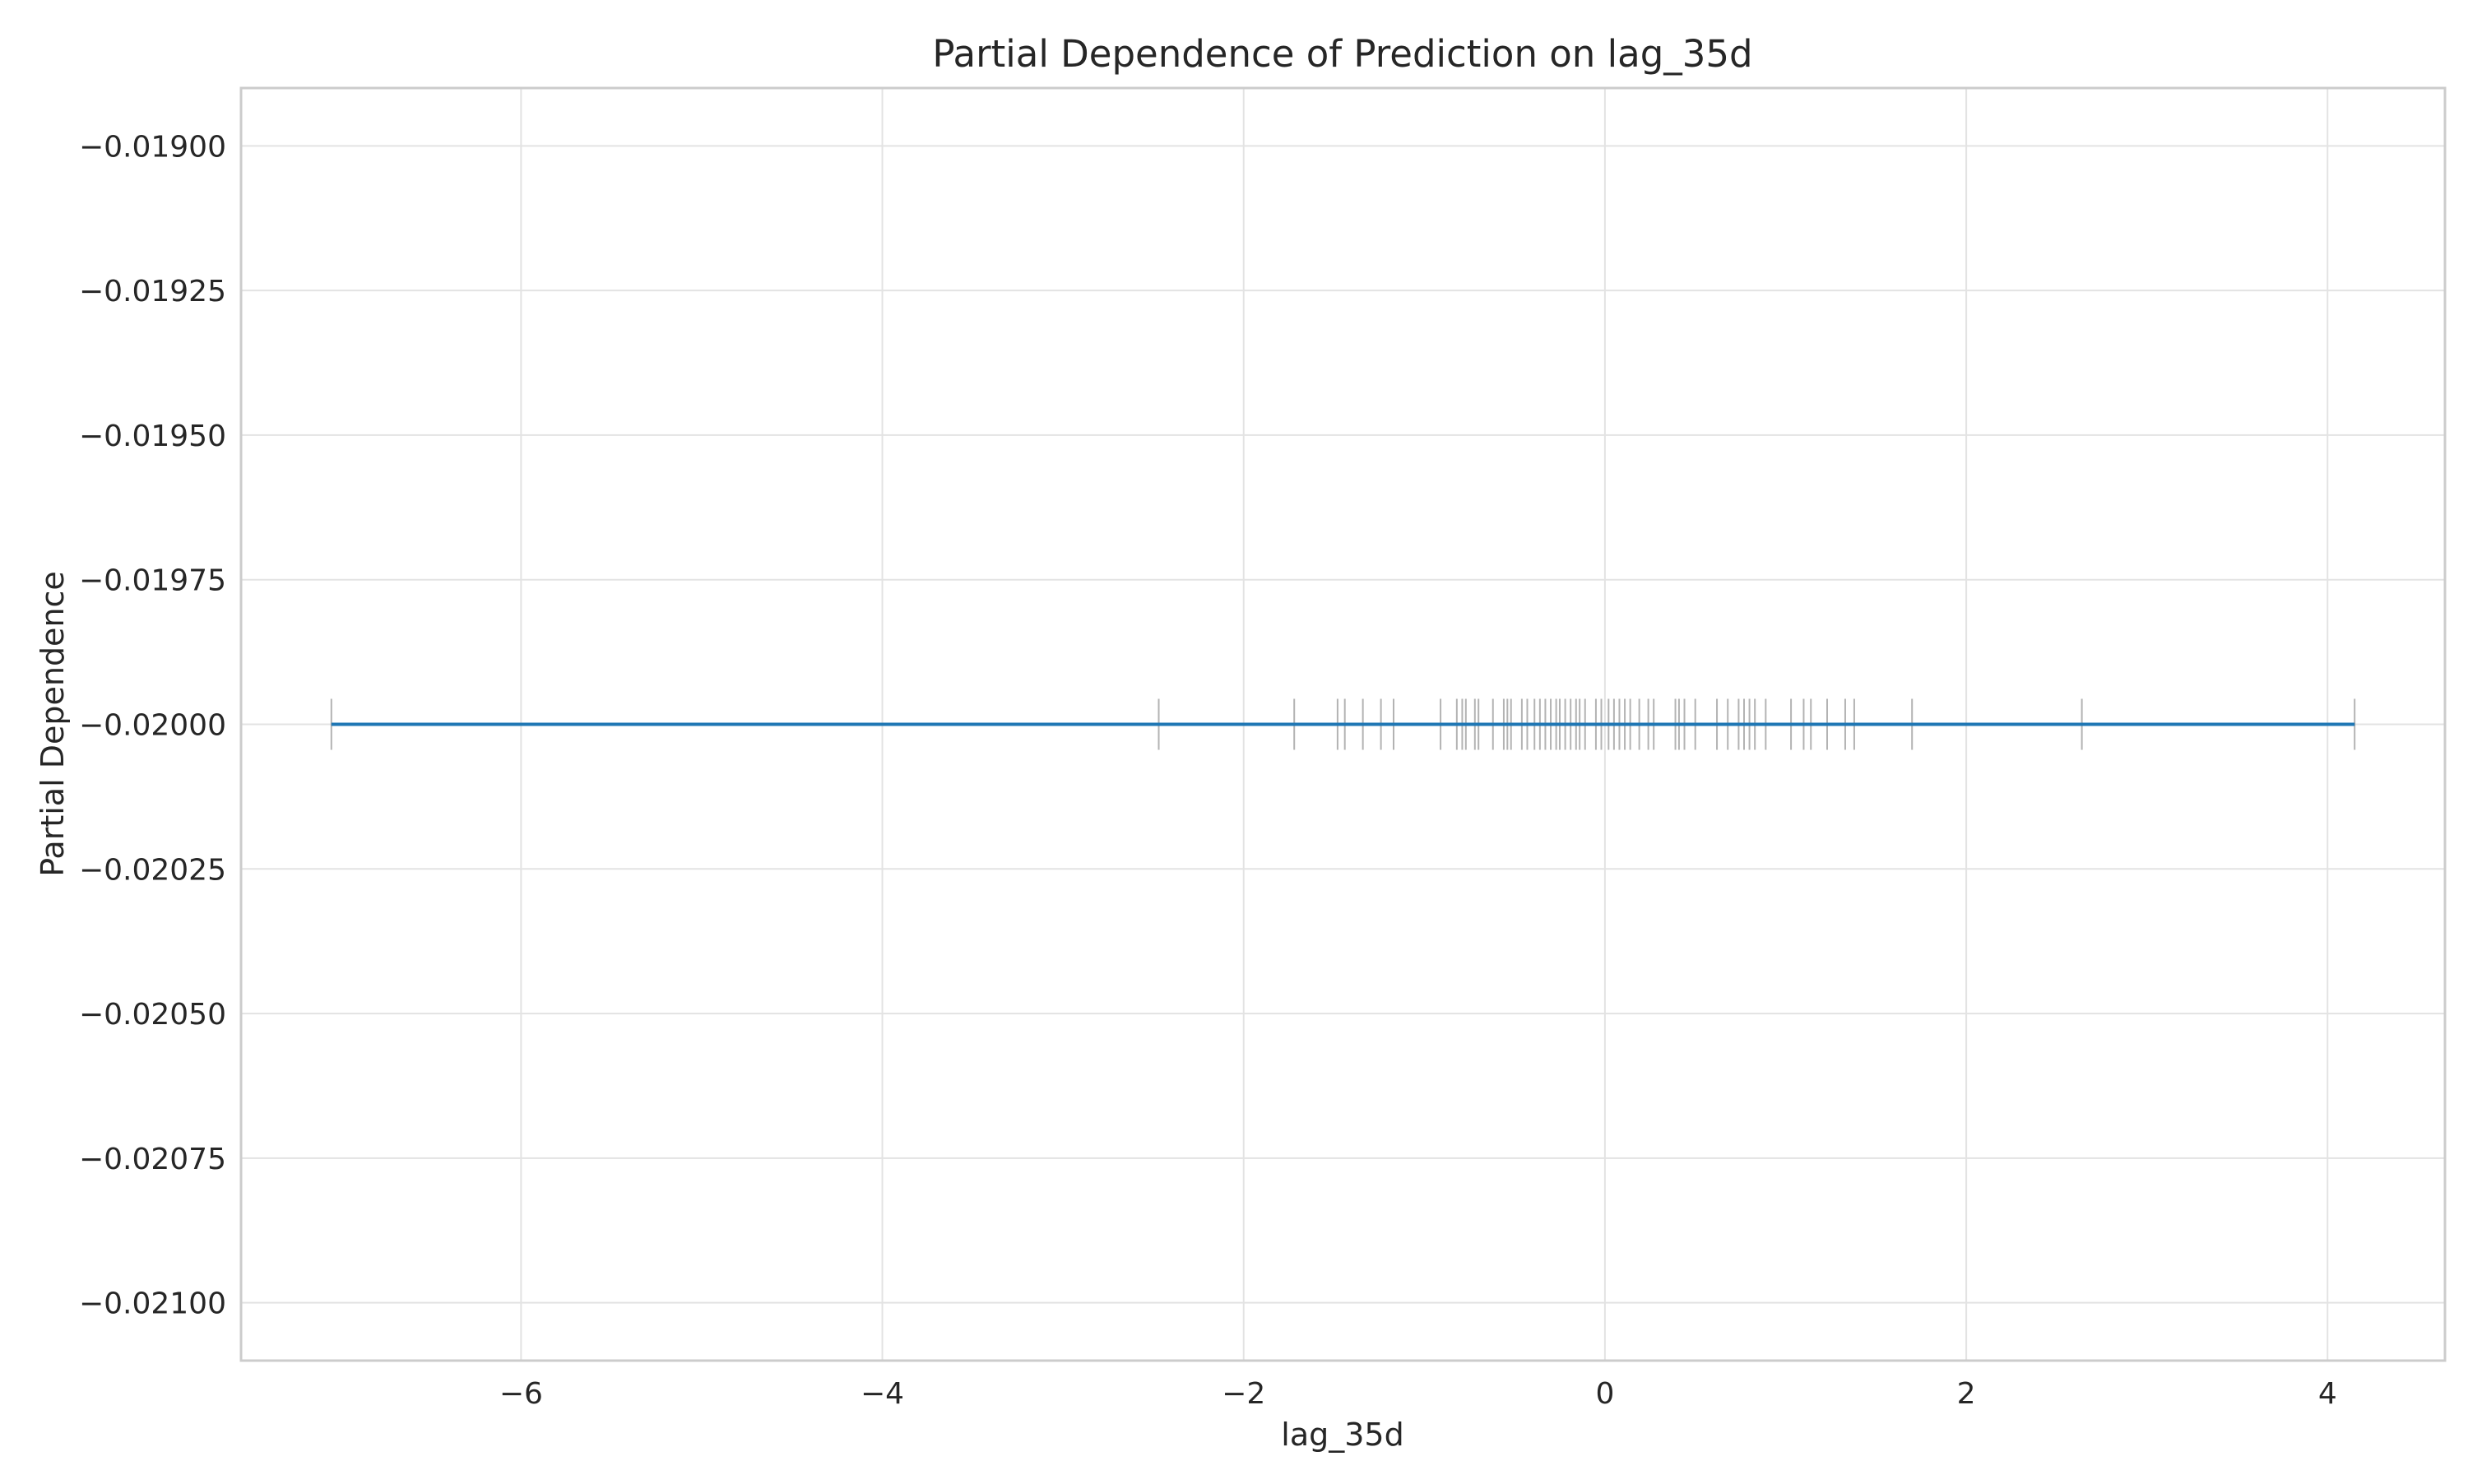 The height and width of the screenshot is (1484, 2468). What do you see at coordinates (1418, 1394) in the screenshot?
I see `x-tick-labels: −6 −4 −2 0 2 4` at bounding box center [1418, 1394].